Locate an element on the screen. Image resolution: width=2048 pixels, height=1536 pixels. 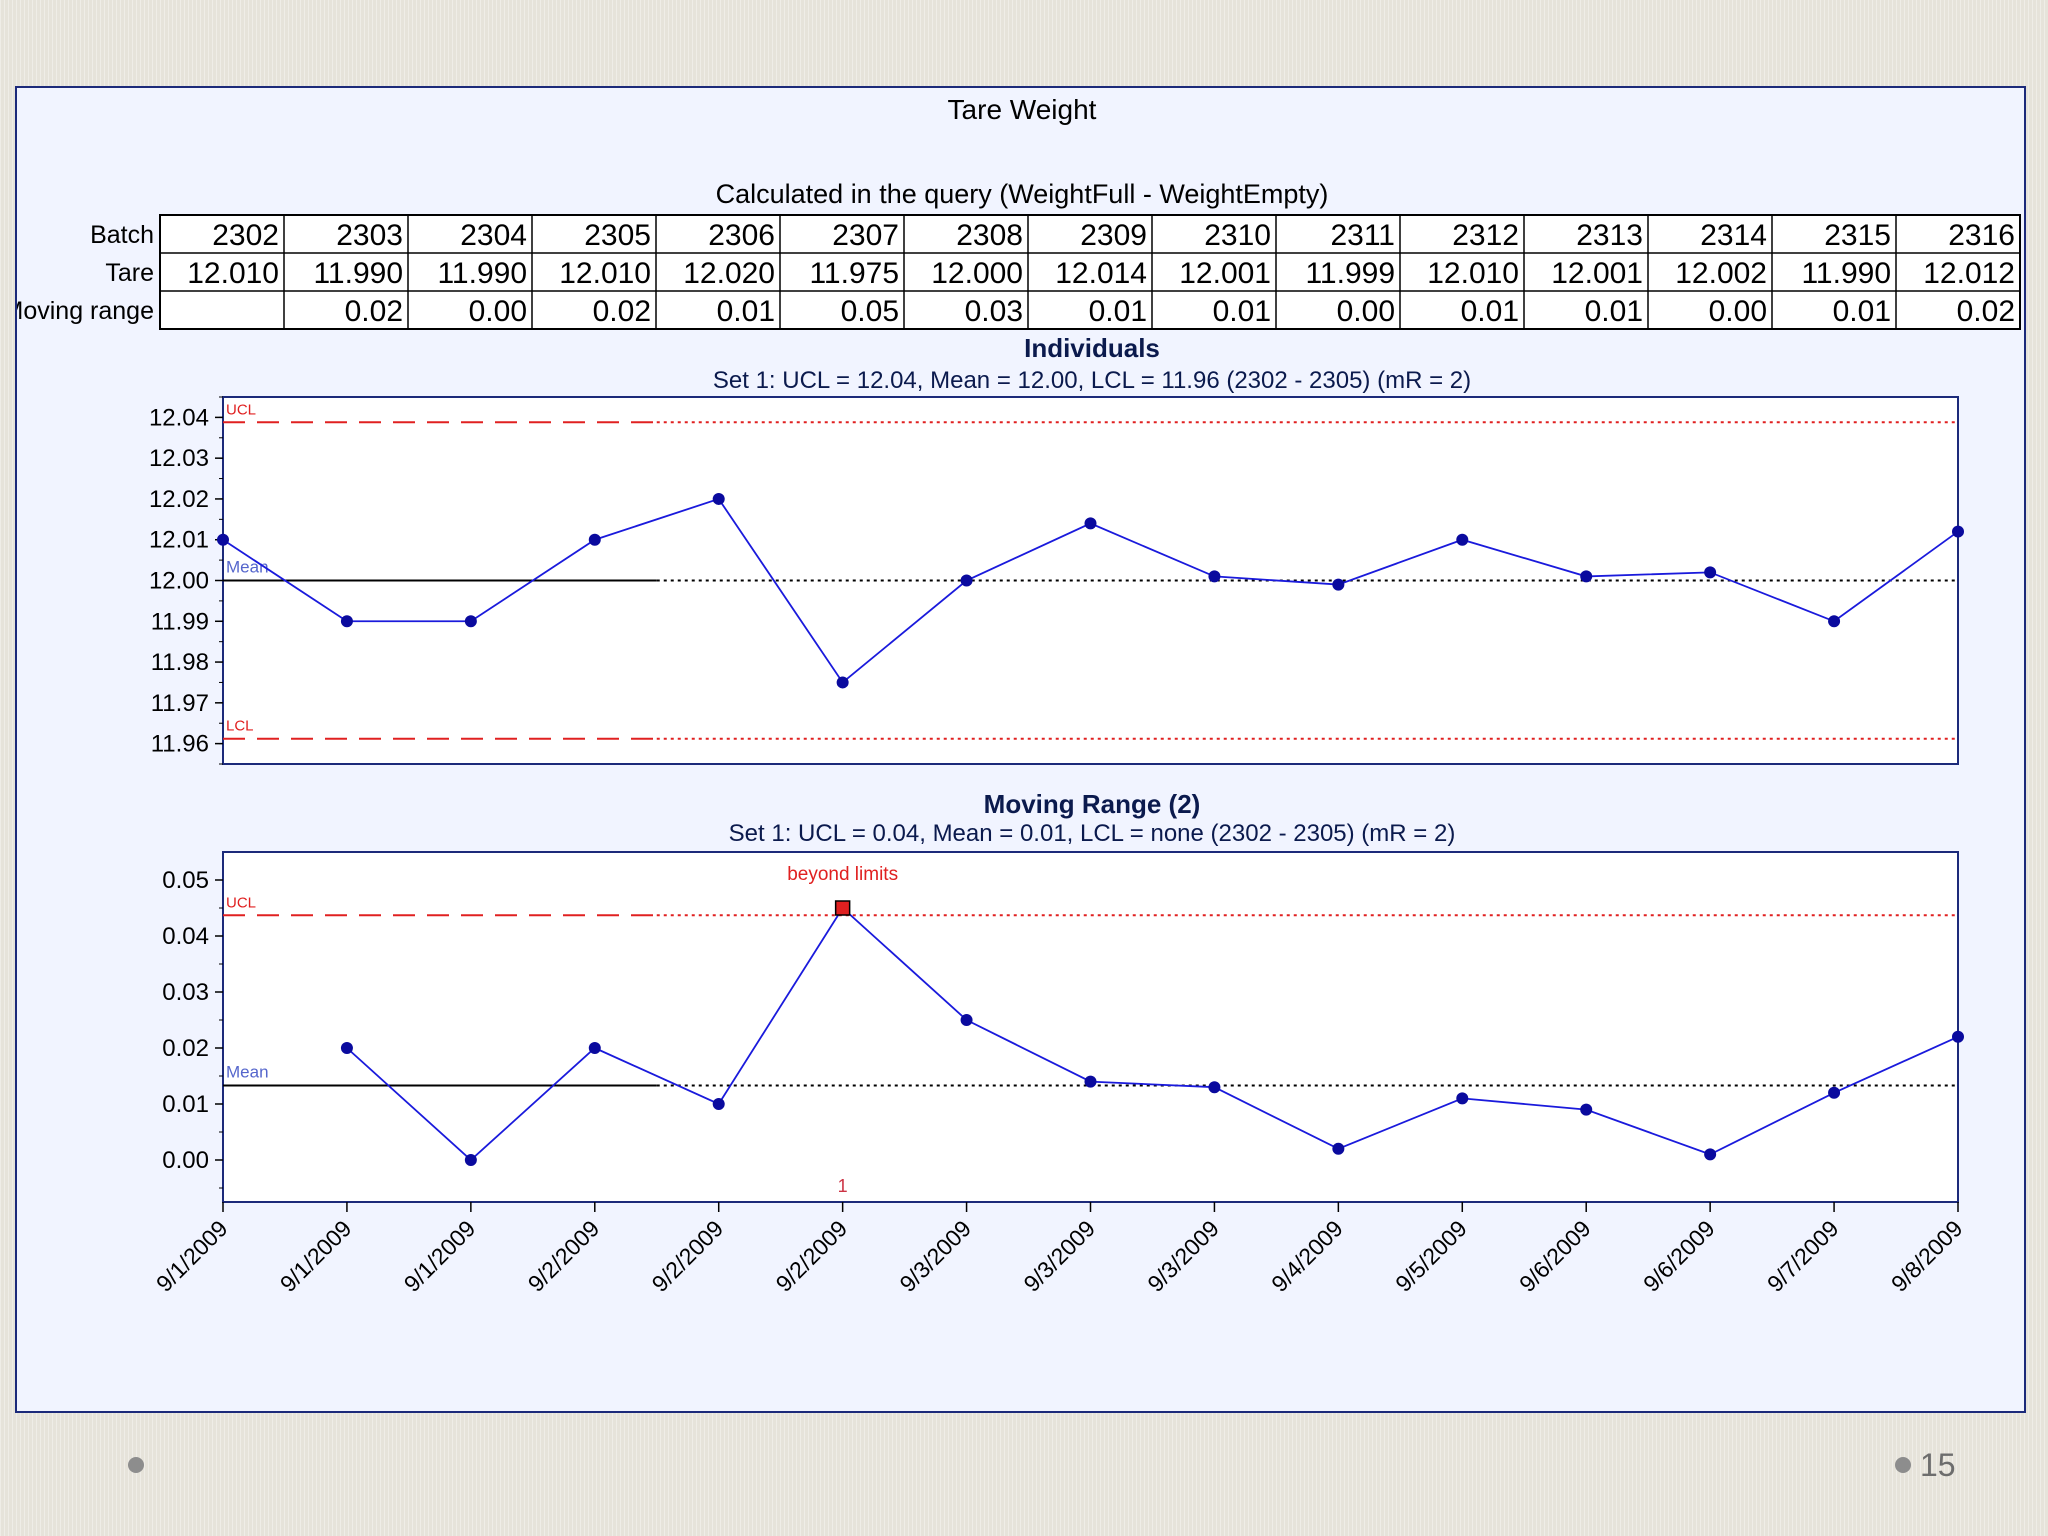
moving-range-mean-label: Mean is located at coordinates (247, 1072).